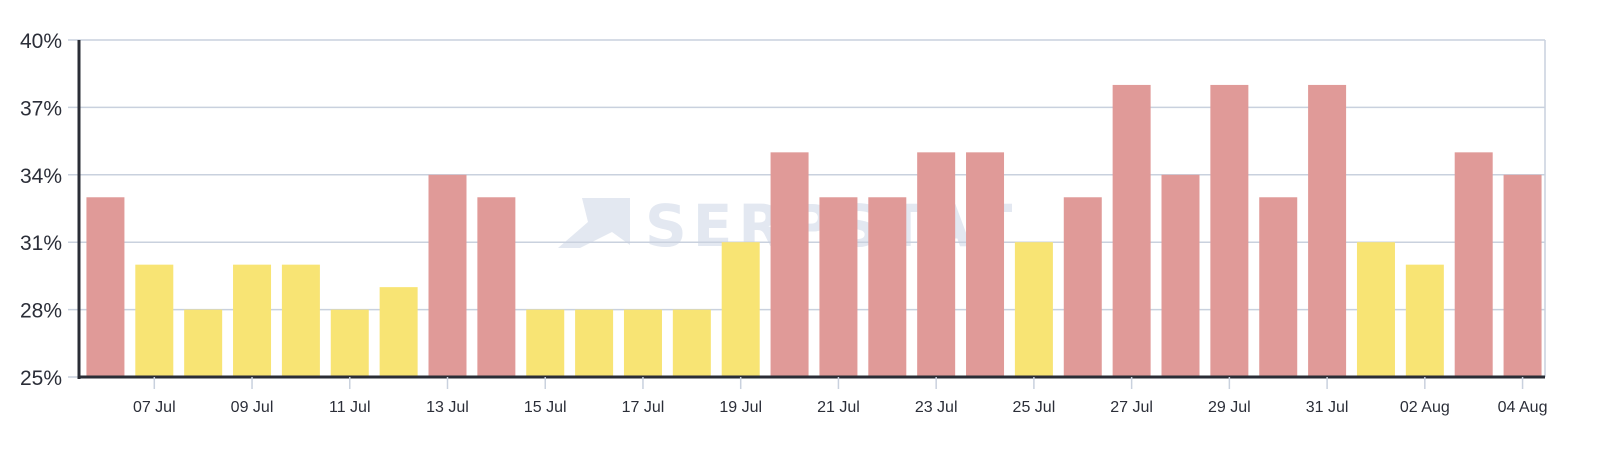  I want to click on x-tick-label: 15 Jul, so click(545, 407).